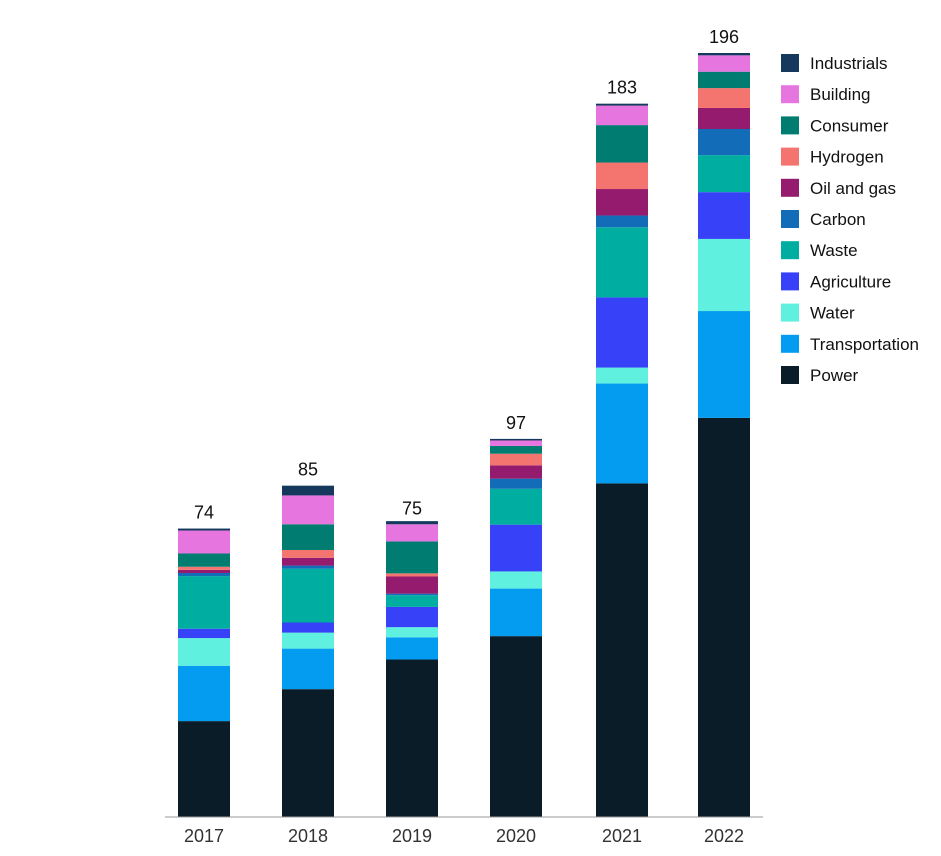 The width and height of the screenshot is (941, 856). What do you see at coordinates (724, 174) in the screenshot?
I see `bar-segment-waste-2022` at bounding box center [724, 174].